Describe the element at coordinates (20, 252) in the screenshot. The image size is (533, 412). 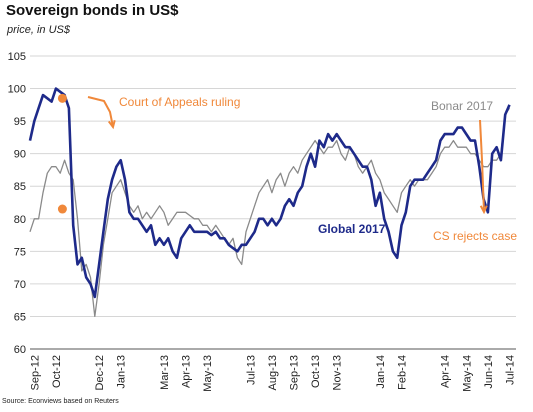
I see `y-tick-label: 75` at that location.